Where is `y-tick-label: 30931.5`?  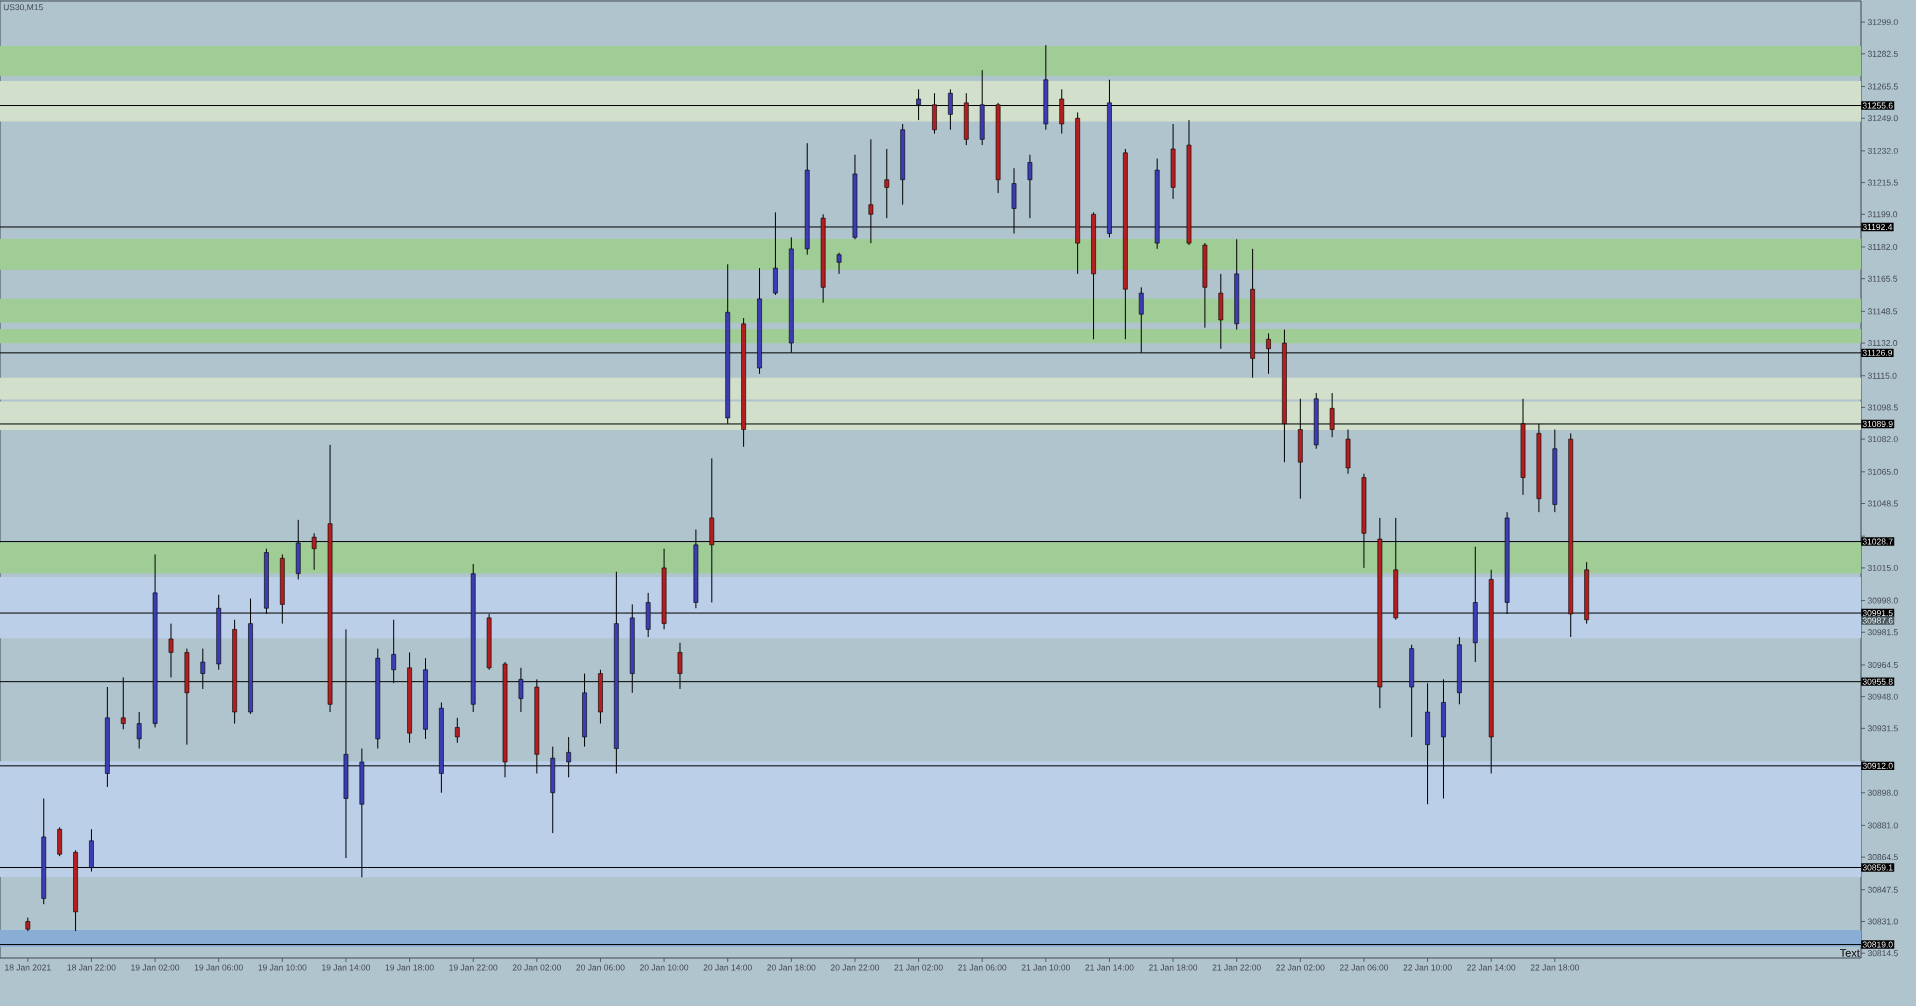 y-tick-label: 30931.5 is located at coordinates (1882, 728).